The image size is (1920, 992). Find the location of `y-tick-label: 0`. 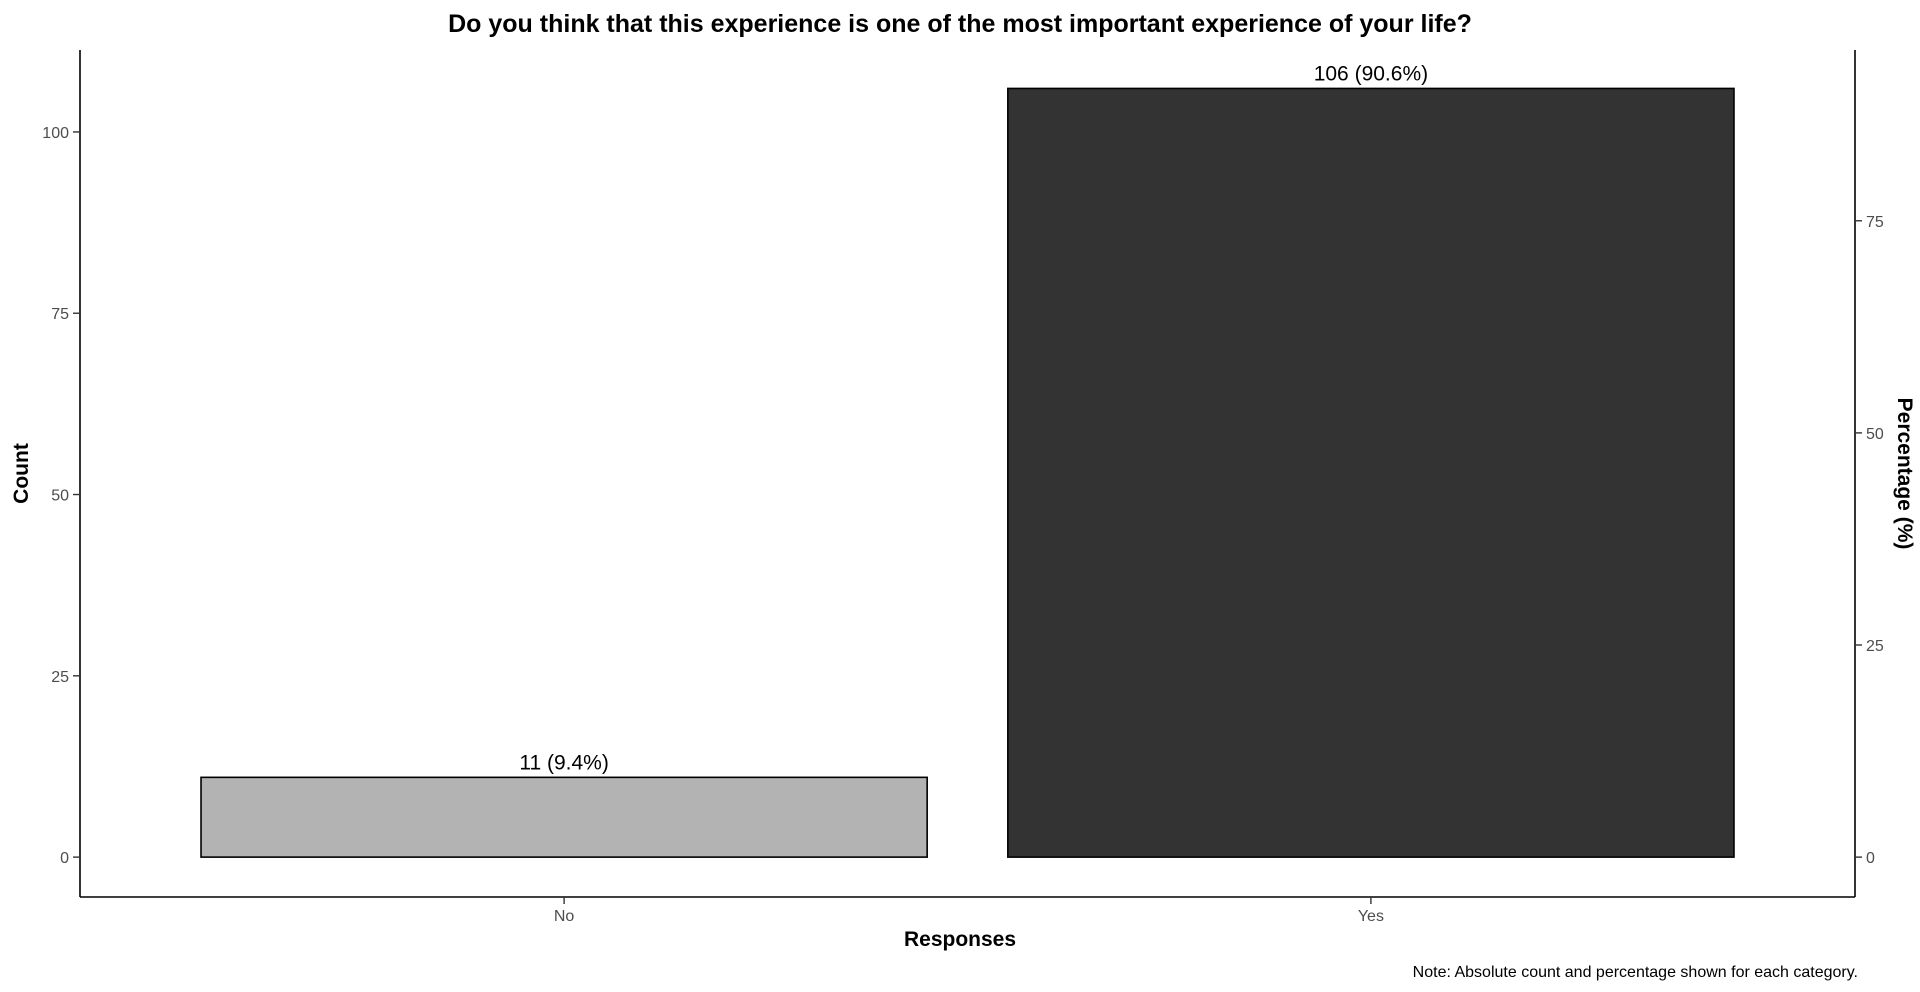

y-tick-label: 0 is located at coordinates (64, 858).